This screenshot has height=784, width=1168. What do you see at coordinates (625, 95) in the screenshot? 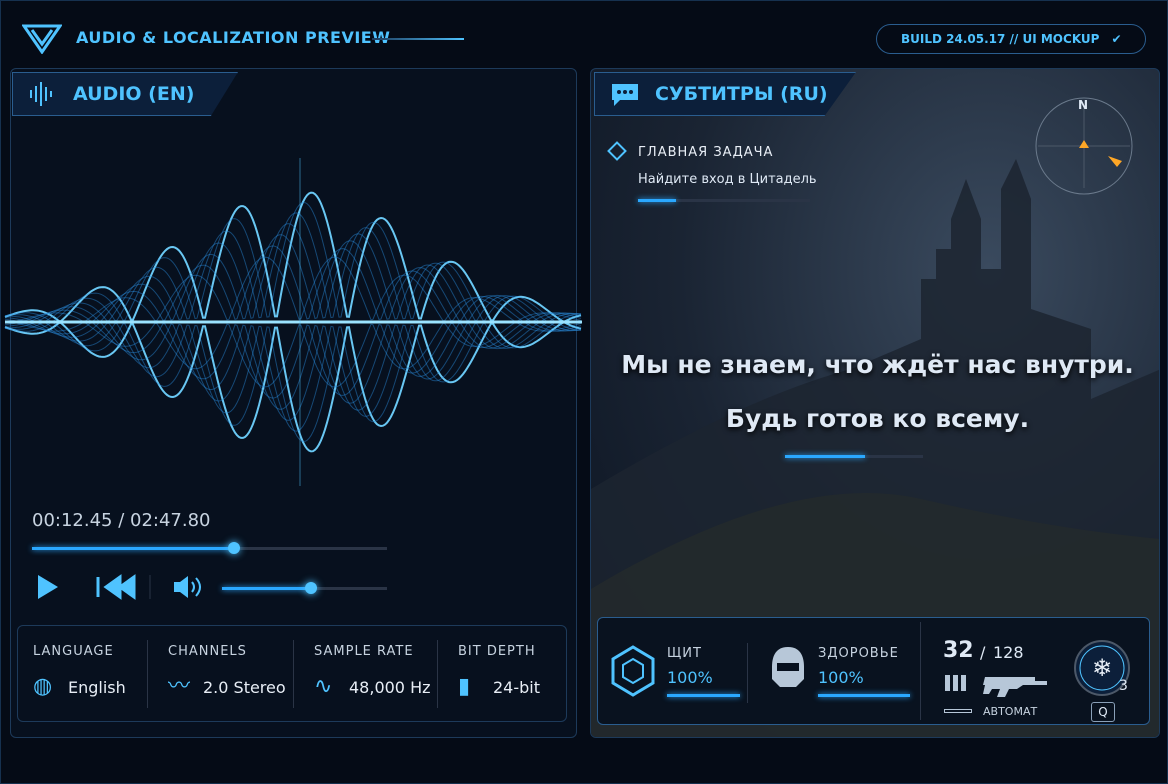
I see `chat-icon` at bounding box center [625, 95].